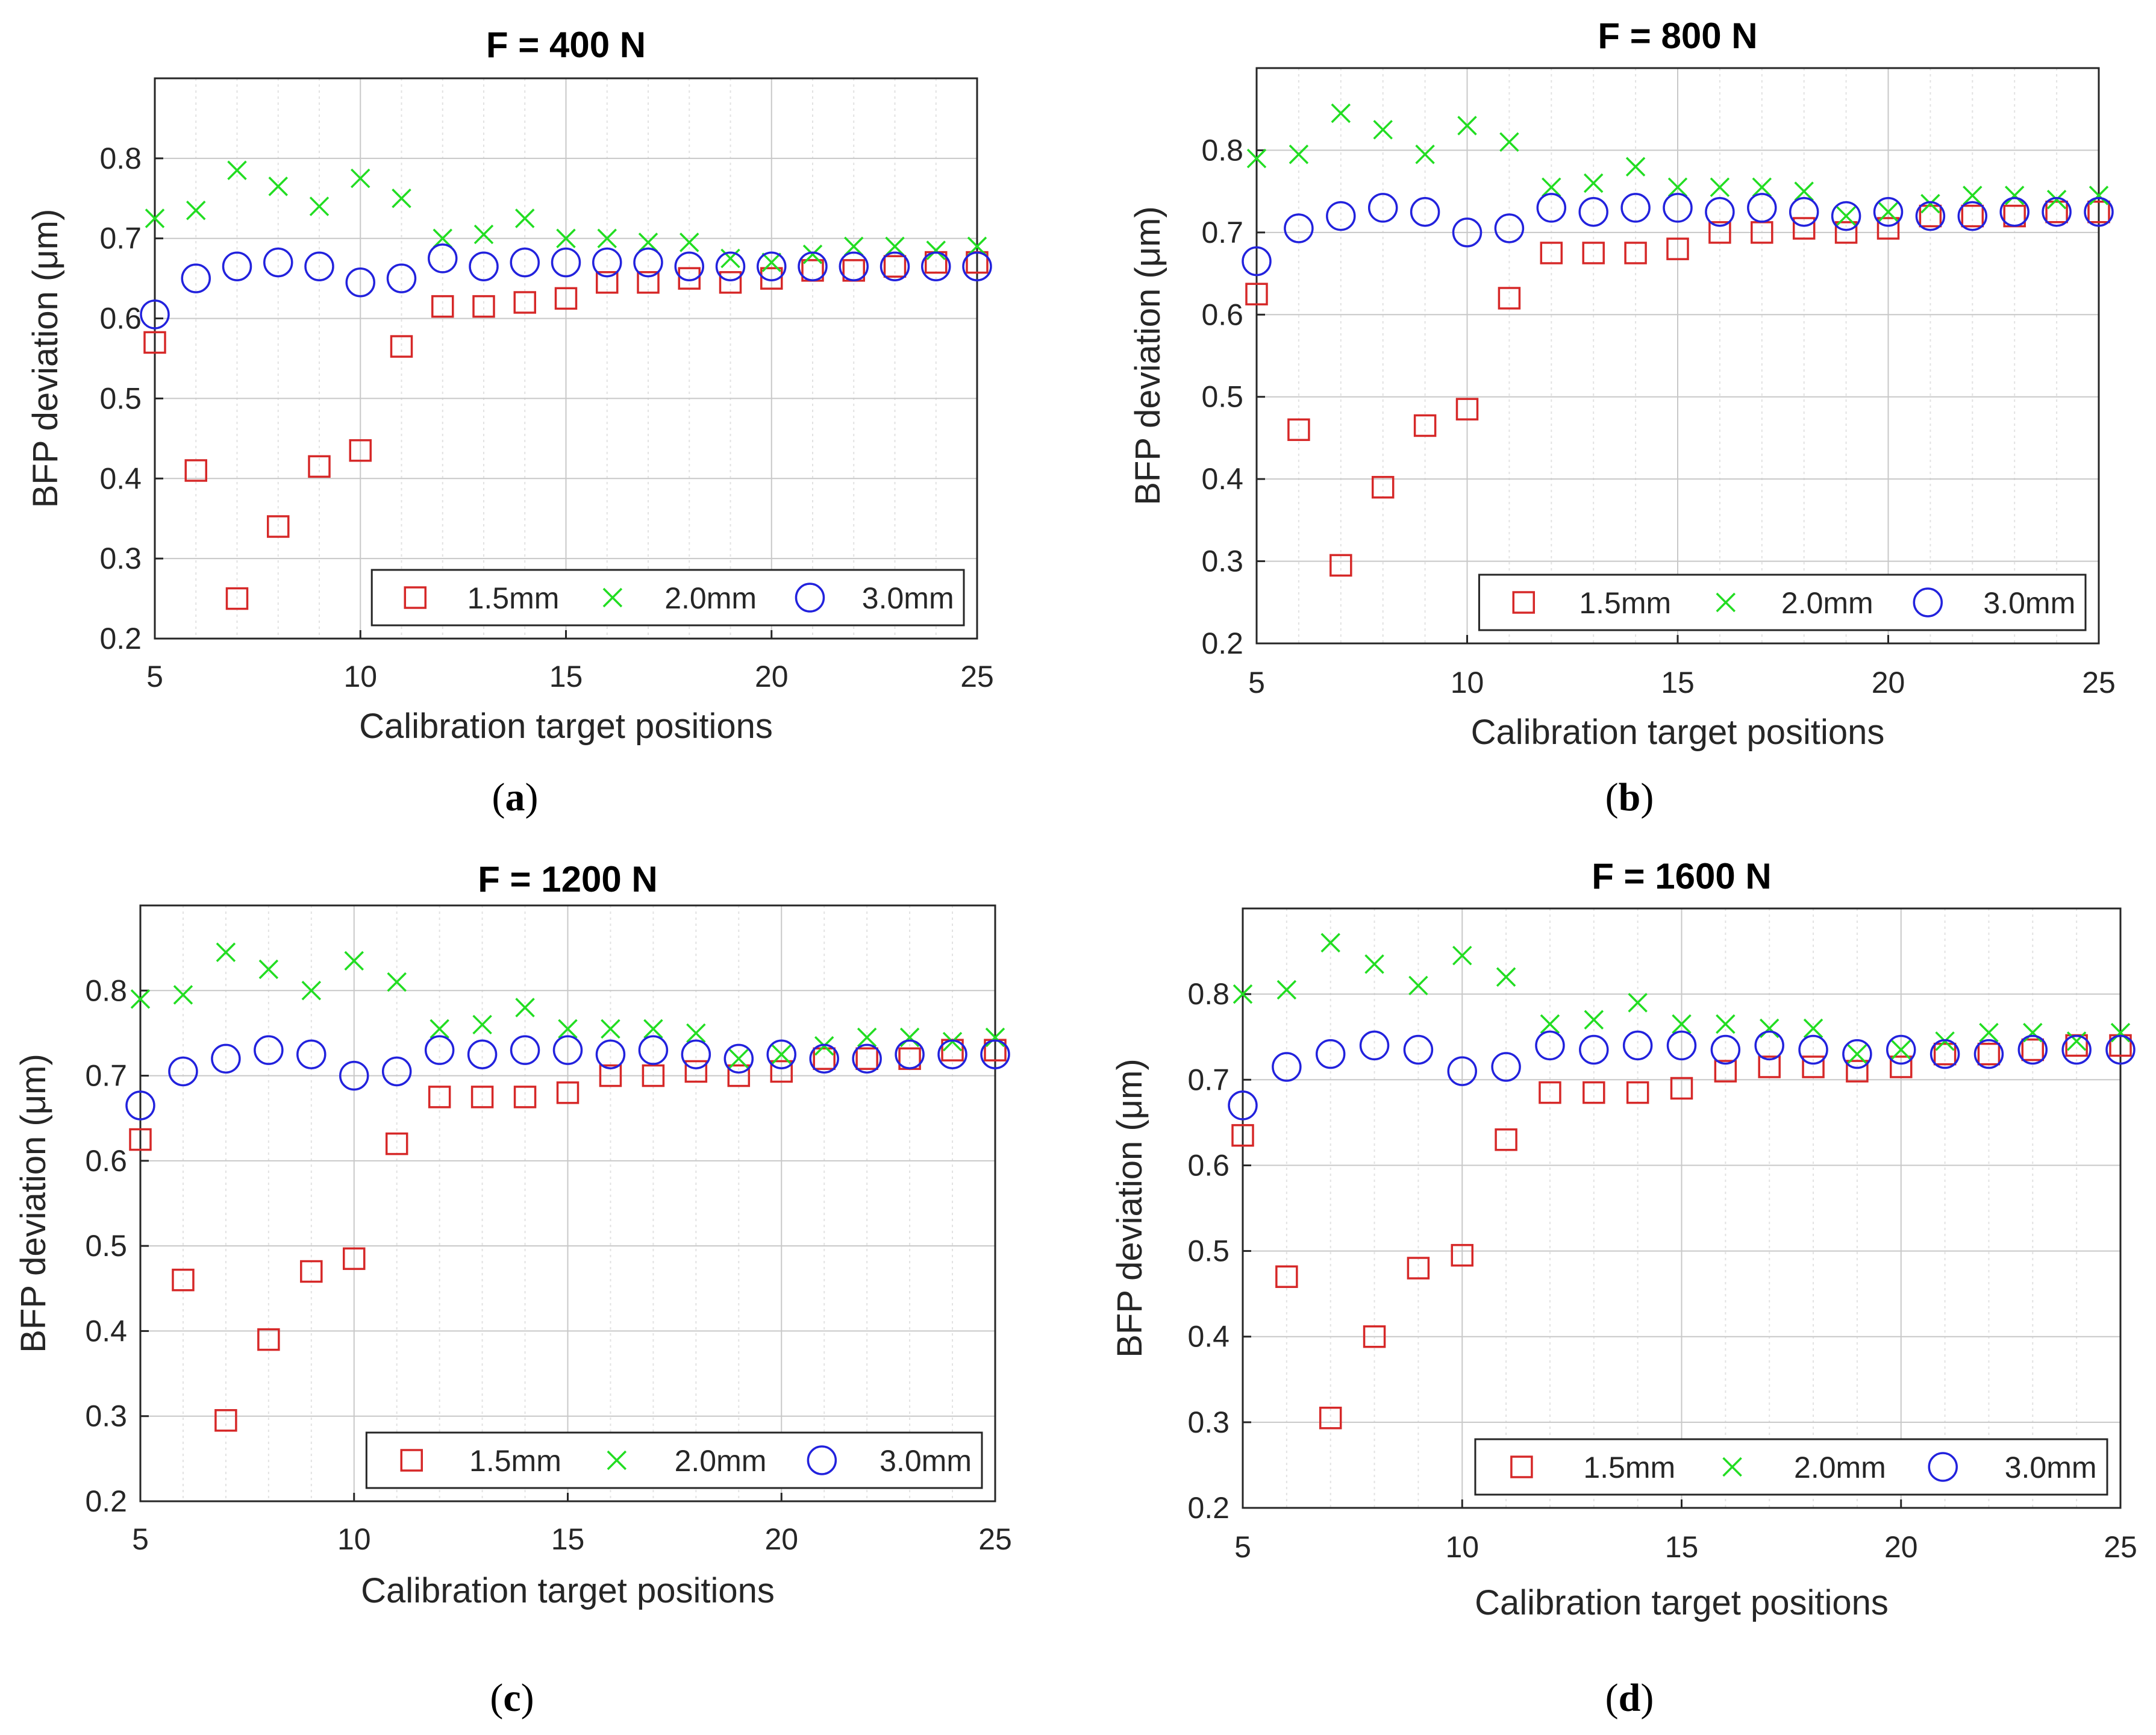 Image resolution: width=2156 pixels, height=1735 pixels. I want to click on x-tick-label: 5, so click(154, 677).